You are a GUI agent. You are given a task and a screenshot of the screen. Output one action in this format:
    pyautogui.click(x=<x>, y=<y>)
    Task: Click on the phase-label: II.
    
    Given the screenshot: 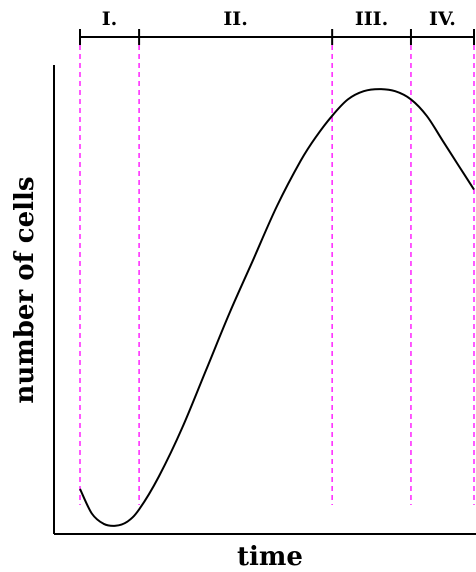 What is the action you would take?
    pyautogui.click(x=235, y=19)
    